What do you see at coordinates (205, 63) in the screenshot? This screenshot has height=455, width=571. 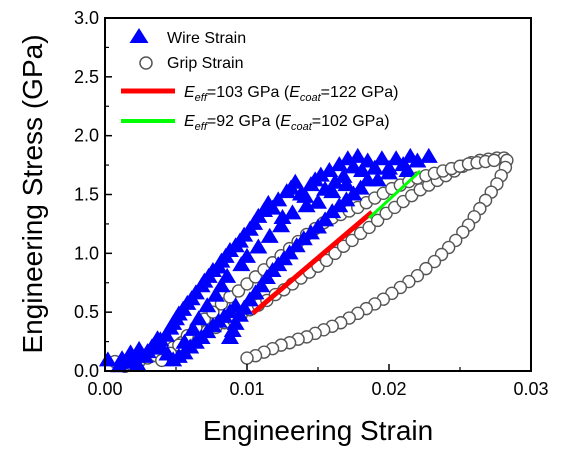 I see `legend-label-grip-strain: Grip Strain` at bounding box center [205, 63].